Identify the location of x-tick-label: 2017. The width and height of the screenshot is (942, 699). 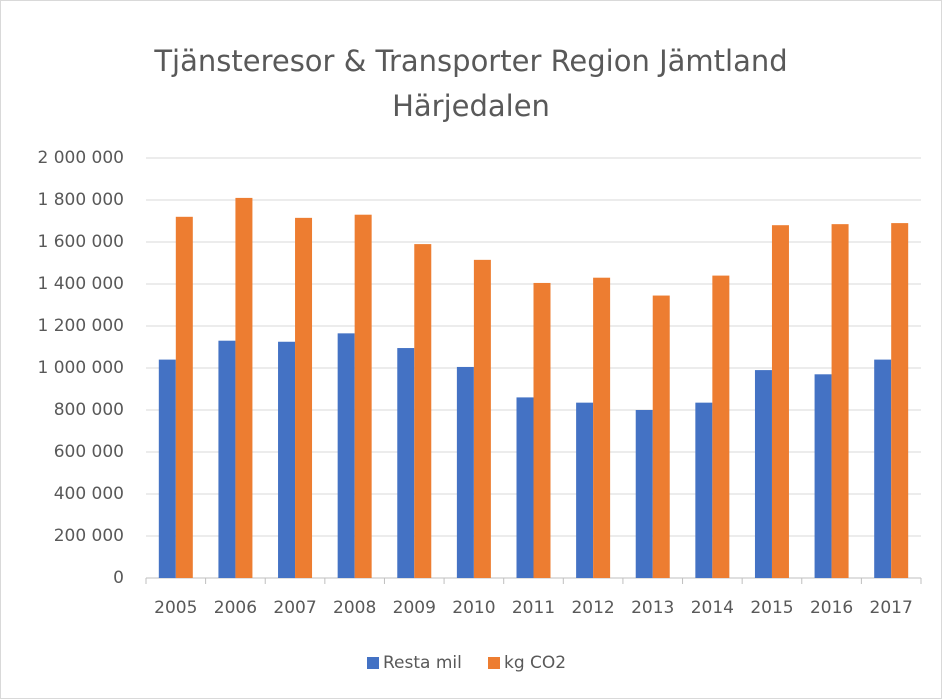
(891, 608).